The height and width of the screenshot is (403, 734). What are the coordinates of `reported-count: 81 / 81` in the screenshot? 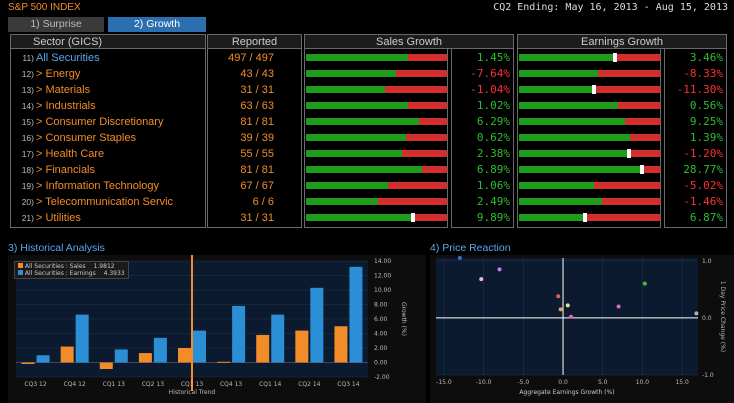 It's located at (257, 122).